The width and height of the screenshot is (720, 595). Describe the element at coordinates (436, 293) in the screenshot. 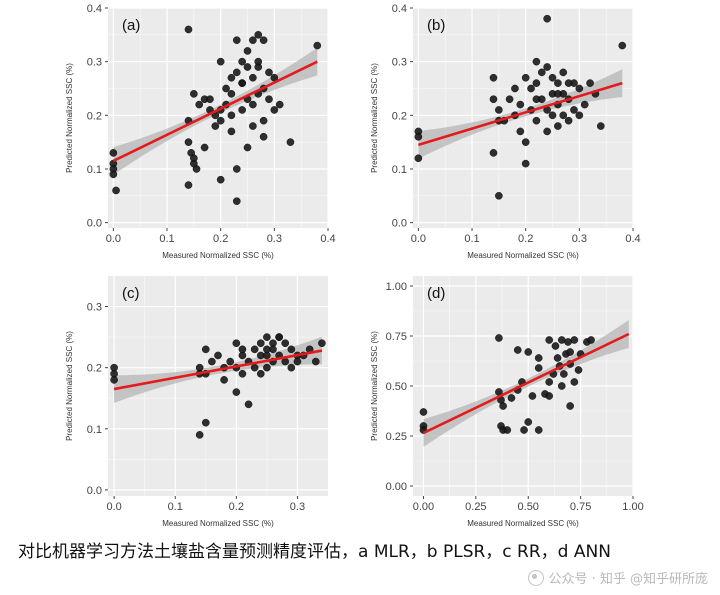

I see `panel-label: (d)` at that location.